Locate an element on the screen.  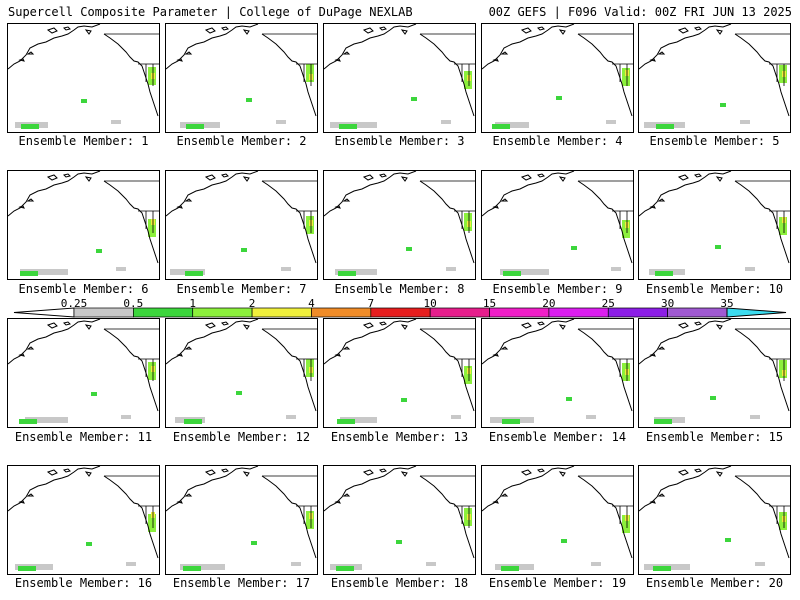
colorbar-tick-label: 15 is located at coordinates (489, 303).